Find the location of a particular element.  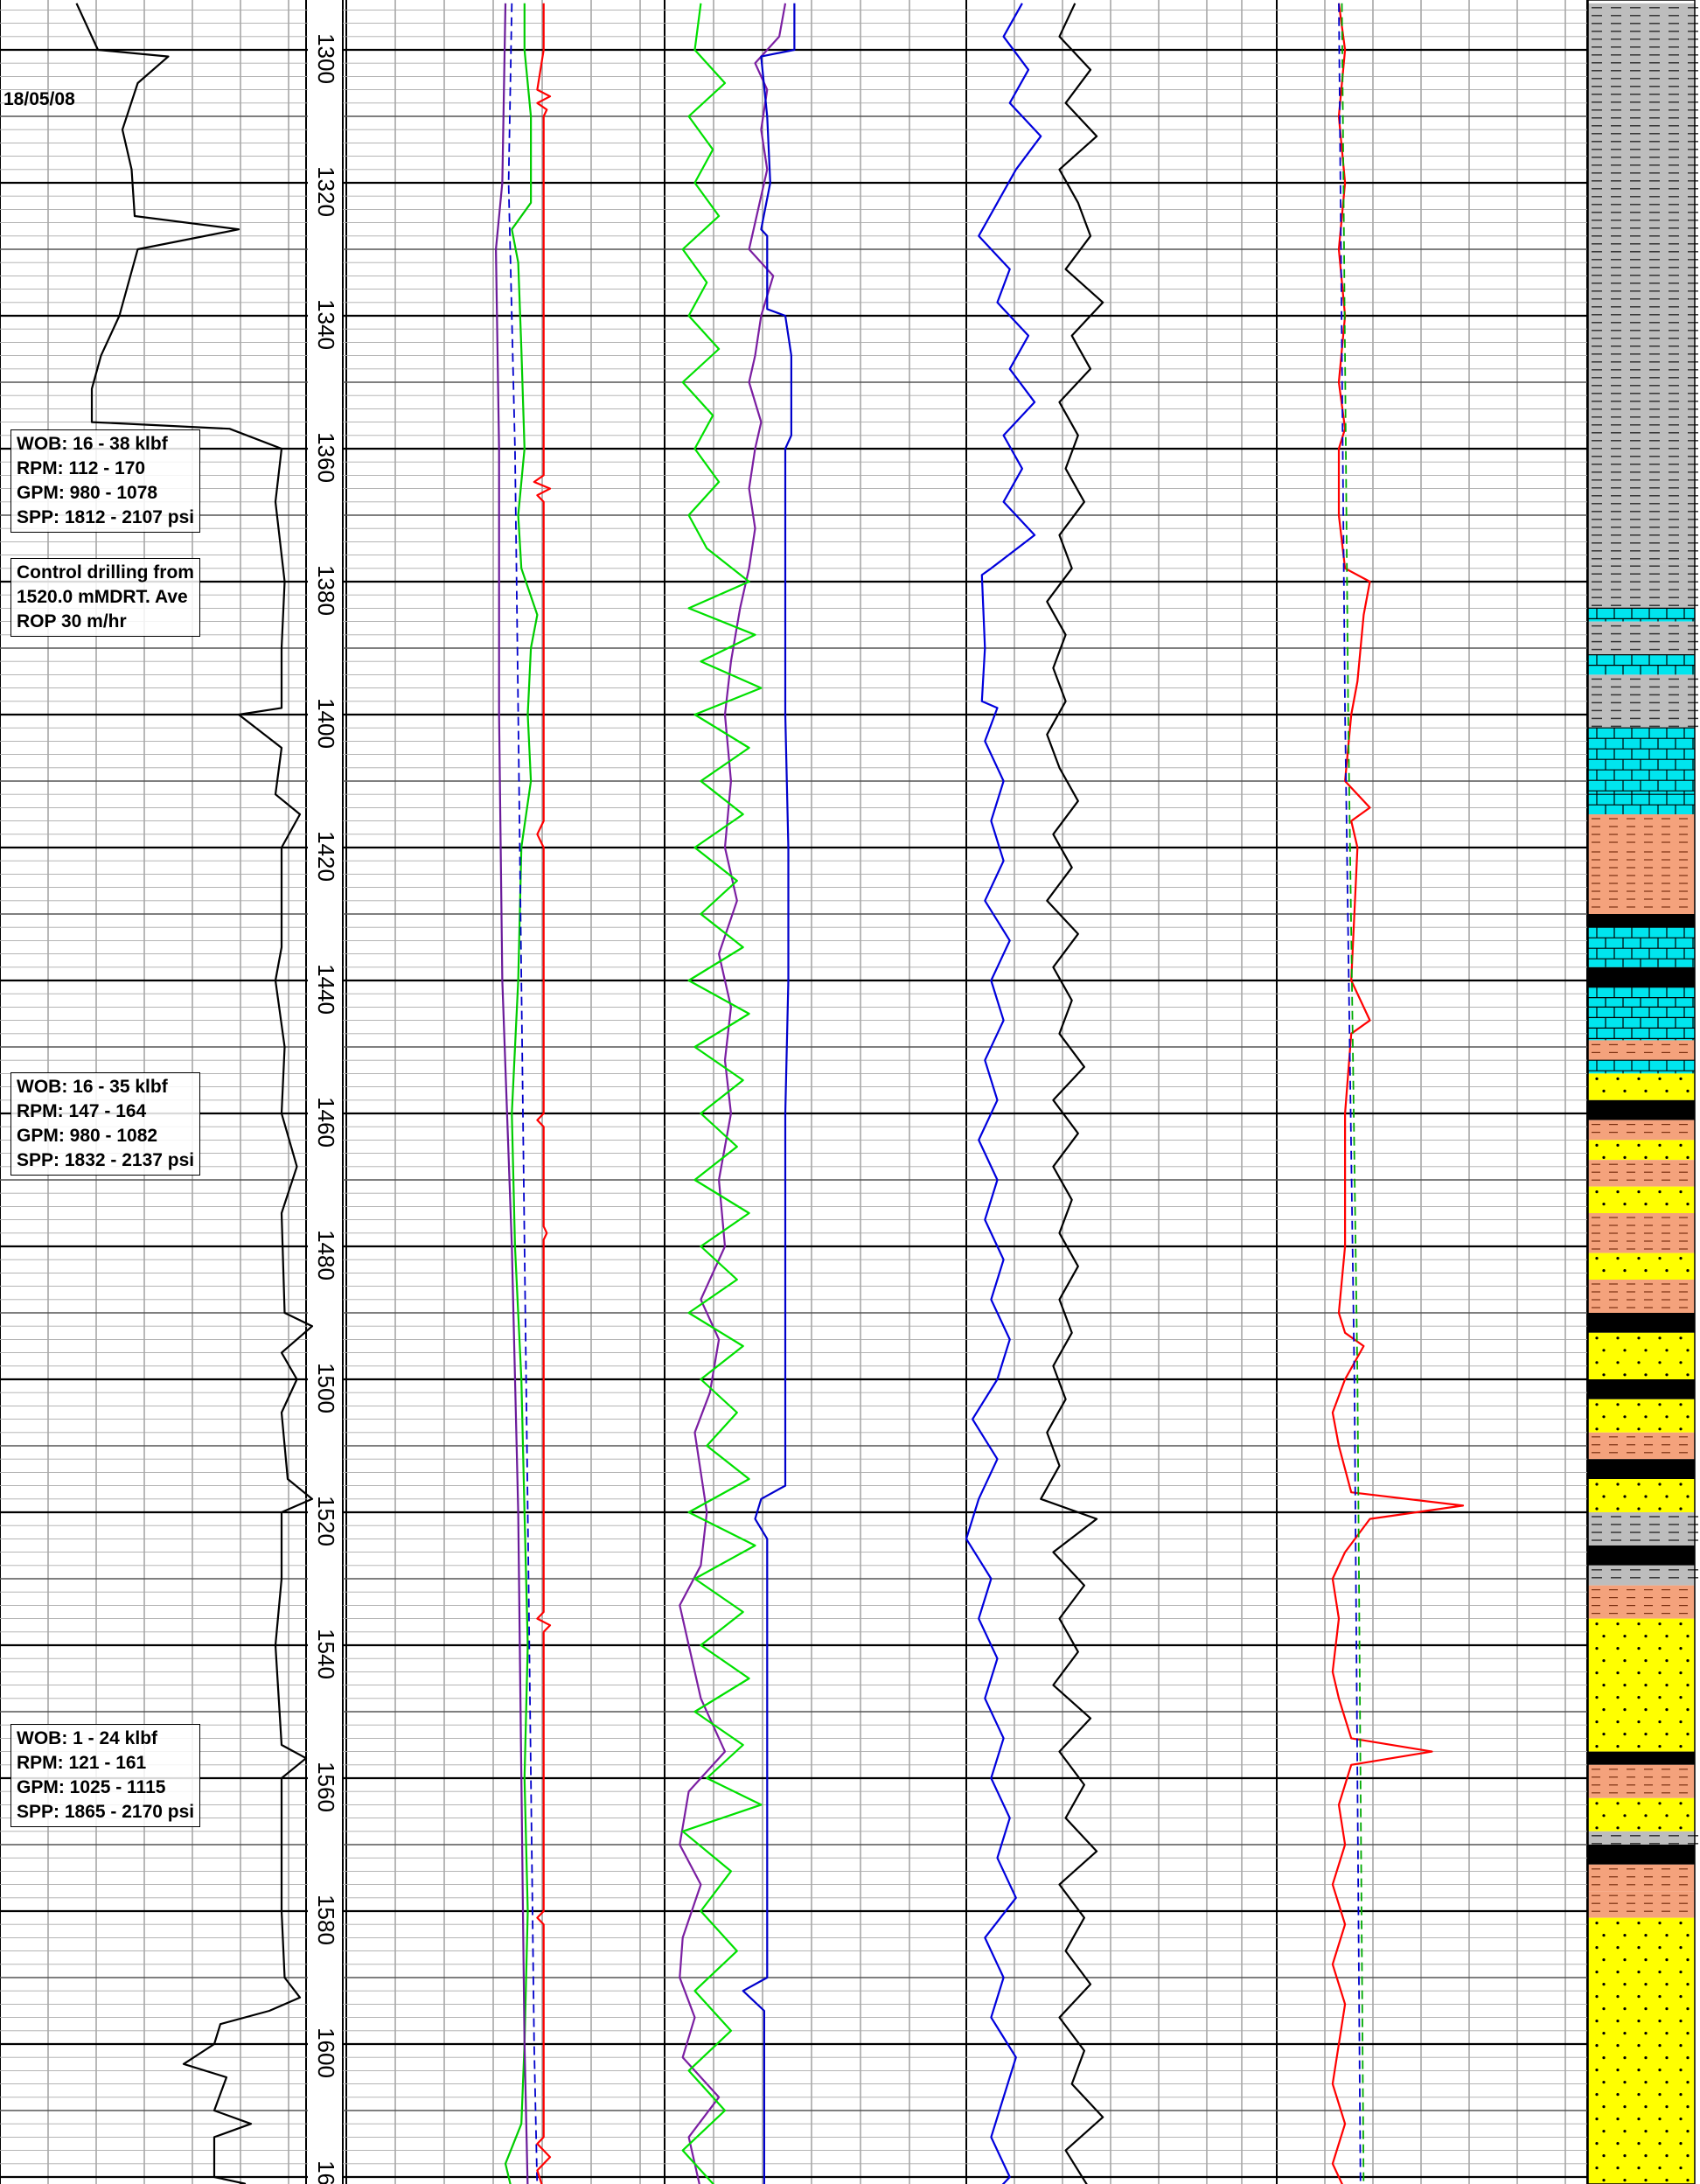

depth-tick-label: 1500 is located at coordinates (326, 1388).